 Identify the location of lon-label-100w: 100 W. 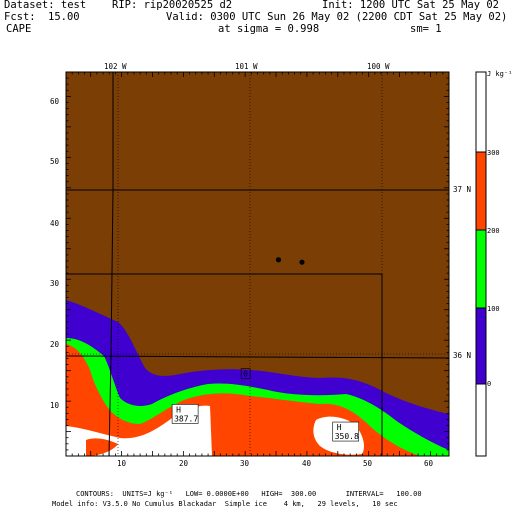
(378, 66).